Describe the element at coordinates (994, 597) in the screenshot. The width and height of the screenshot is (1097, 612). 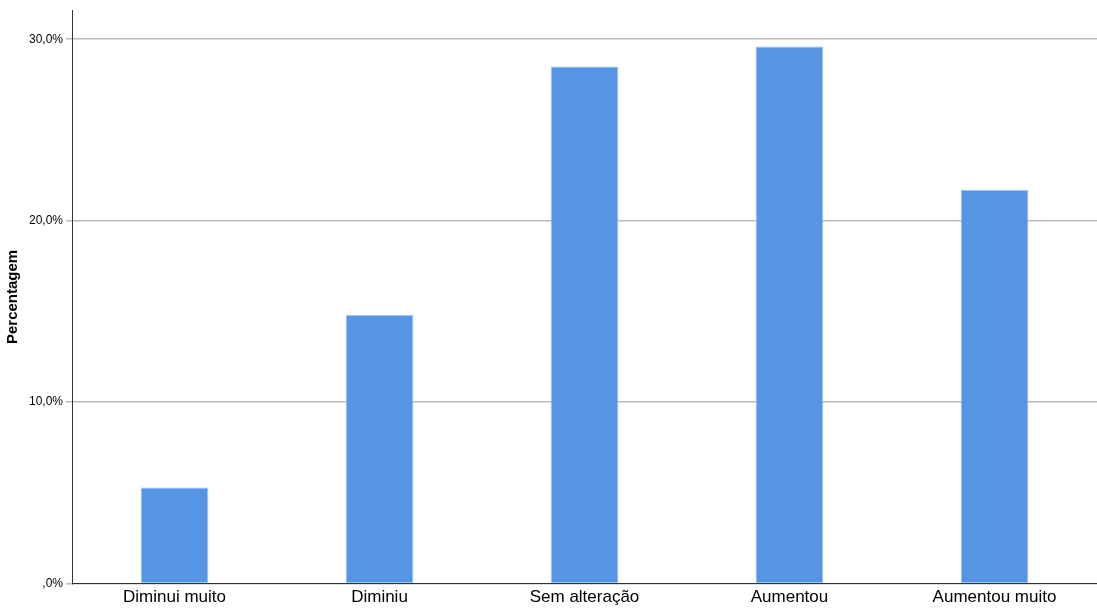
I see `x-tick-label: Aumentou muito` at that location.